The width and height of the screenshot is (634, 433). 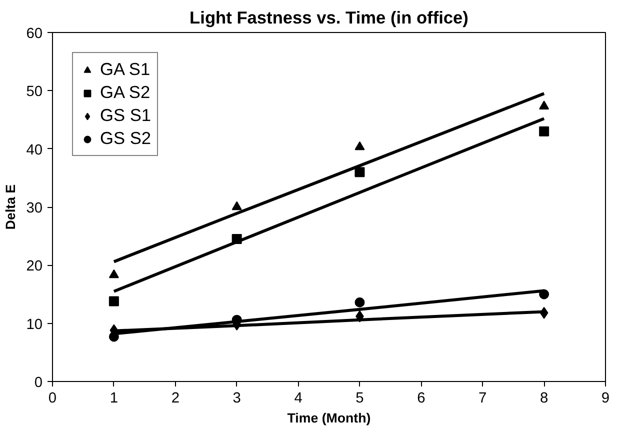 What do you see at coordinates (125, 92) in the screenshot?
I see `legend-label: GA S2` at bounding box center [125, 92].